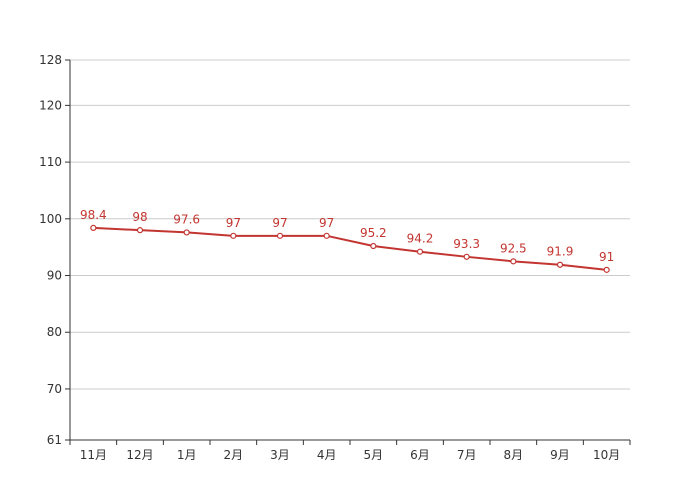 This screenshot has width=700, height=500. I want to click on y-tick-label: 100, so click(50, 219).